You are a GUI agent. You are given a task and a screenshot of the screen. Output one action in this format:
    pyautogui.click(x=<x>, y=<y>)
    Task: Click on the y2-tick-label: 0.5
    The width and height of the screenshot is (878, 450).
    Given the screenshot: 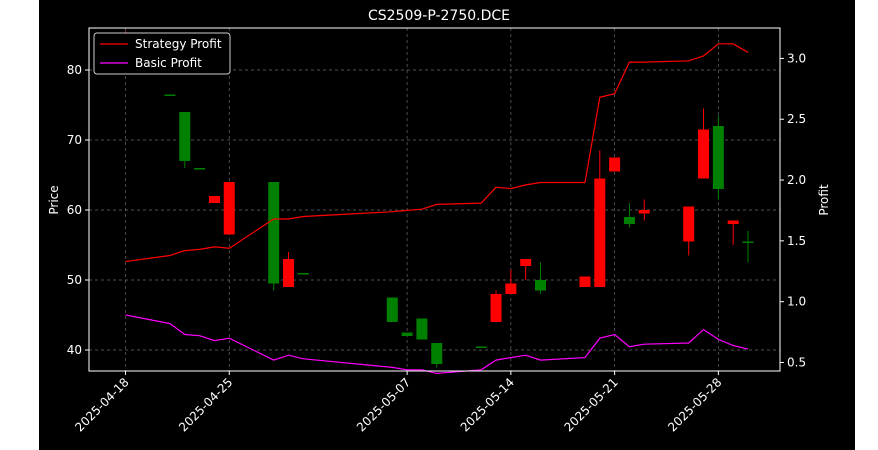 What is the action you would take?
    pyautogui.click(x=796, y=362)
    